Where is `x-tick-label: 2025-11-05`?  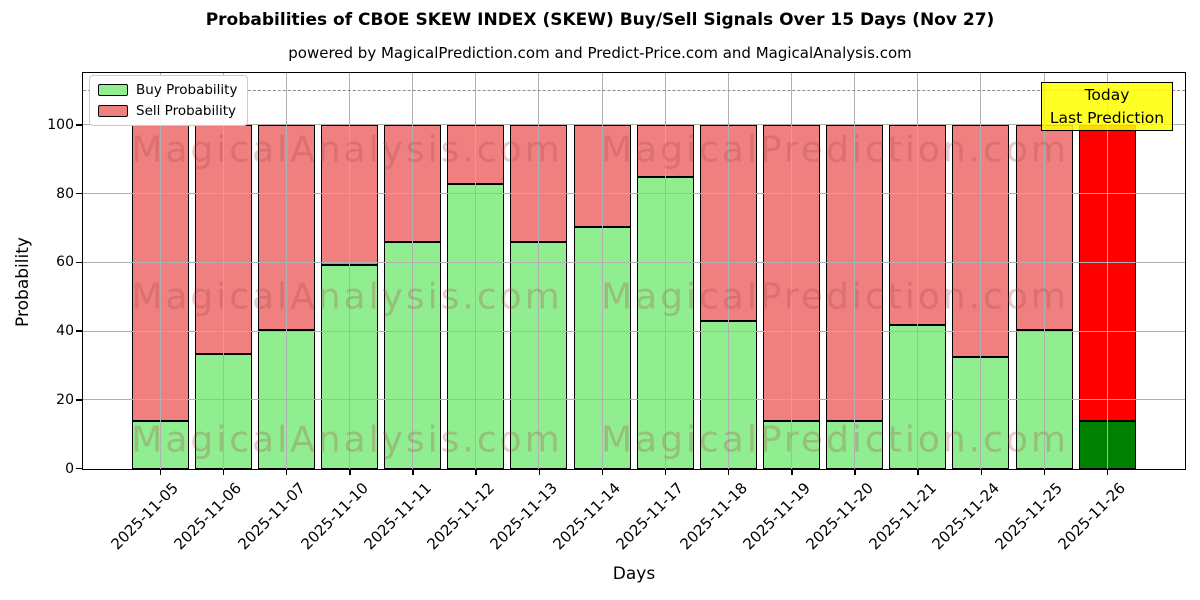
x-tick-label: 2025-11-05 is located at coordinates (145, 516).